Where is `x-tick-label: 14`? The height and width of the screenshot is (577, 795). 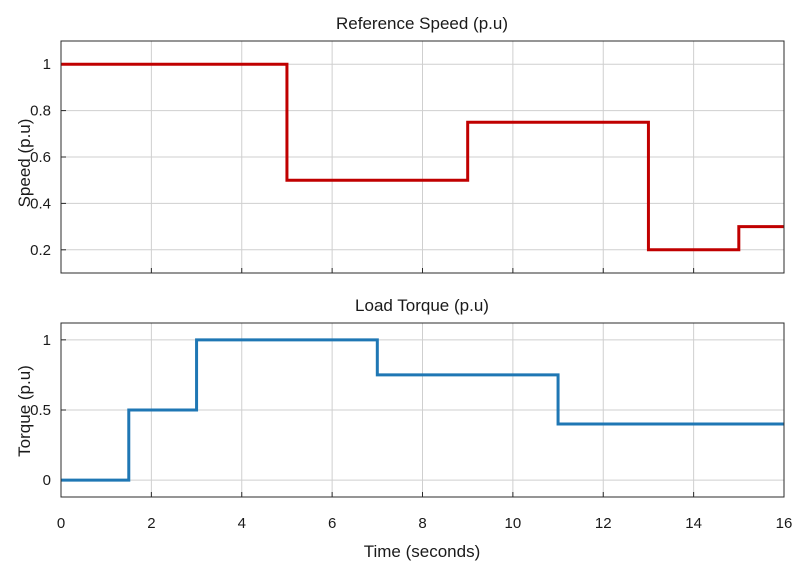
x-tick-label: 14 is located at coordinates (693, 523).